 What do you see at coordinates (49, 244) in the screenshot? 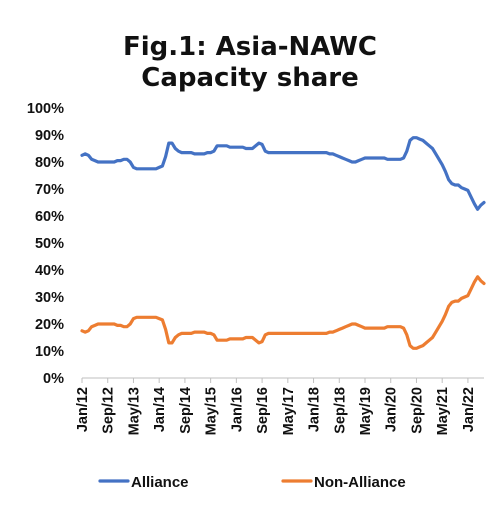
I see `y-tick-label: 50%` at bounding box center [49, 244].